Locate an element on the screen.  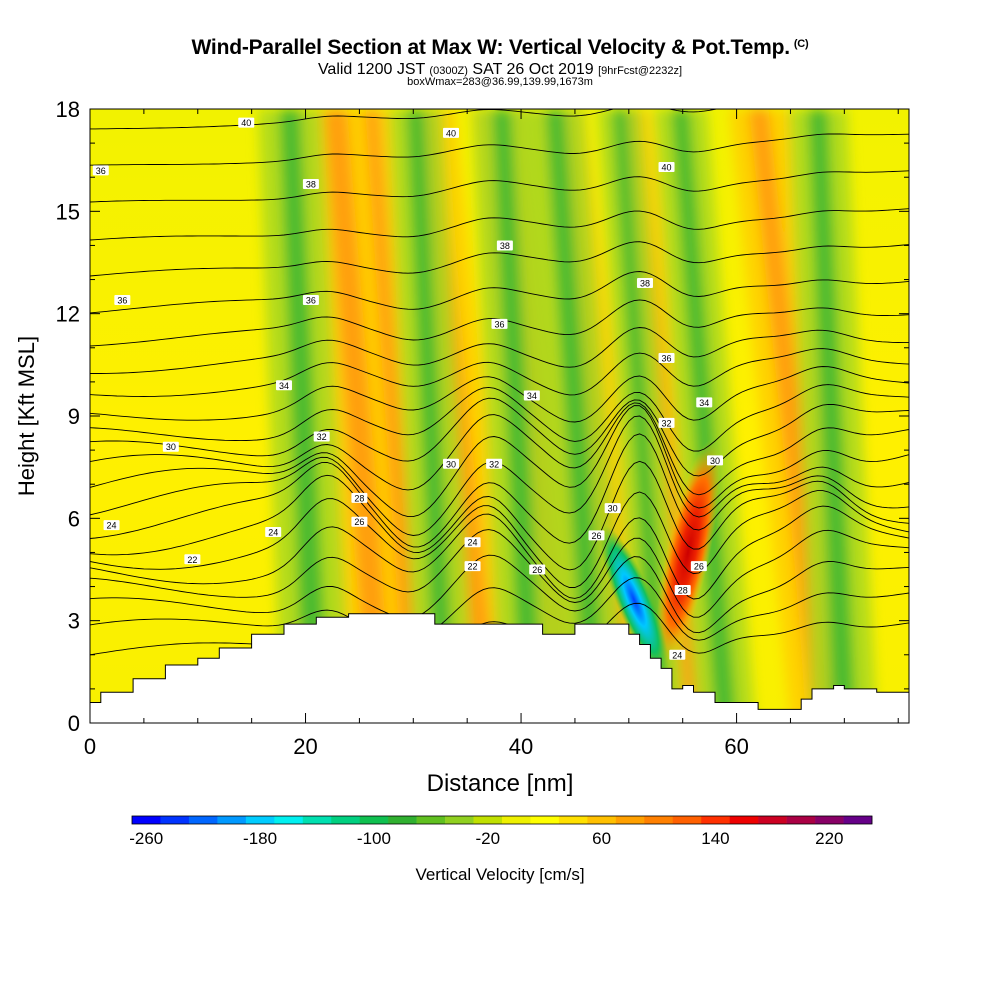
contour-label-20: 30 is located at coordinates (715, 461).